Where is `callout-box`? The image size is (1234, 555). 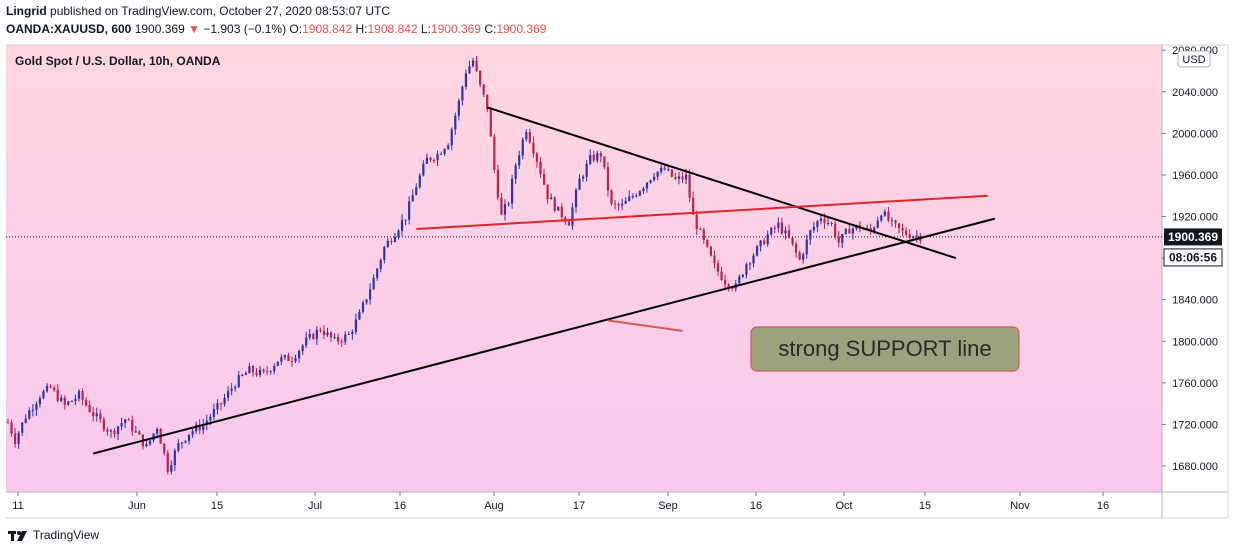 callout-box is located at coordinates (885, 349).